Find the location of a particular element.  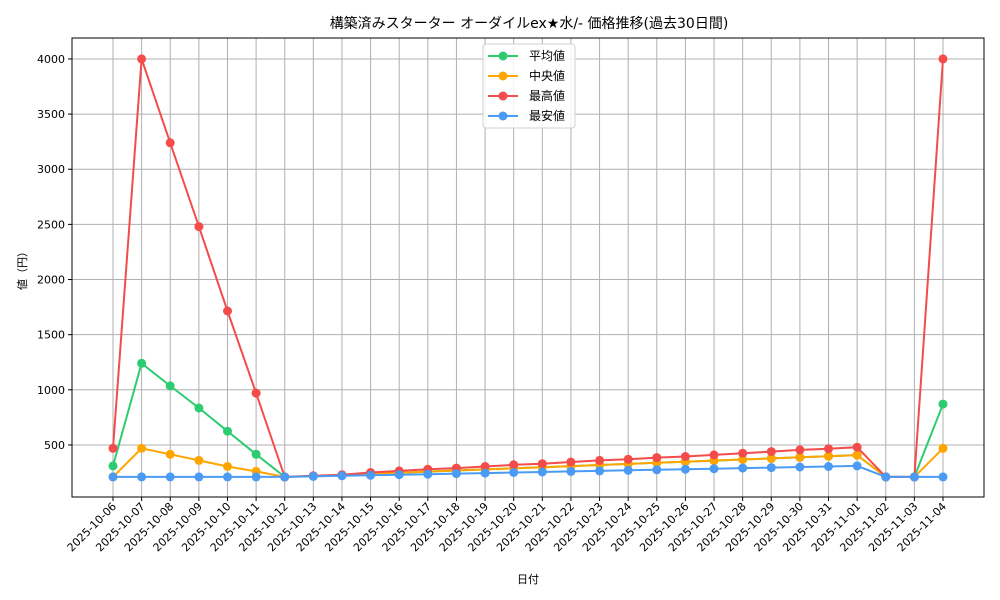

legend-label: 平均値 is located at coordinates (547, 55).